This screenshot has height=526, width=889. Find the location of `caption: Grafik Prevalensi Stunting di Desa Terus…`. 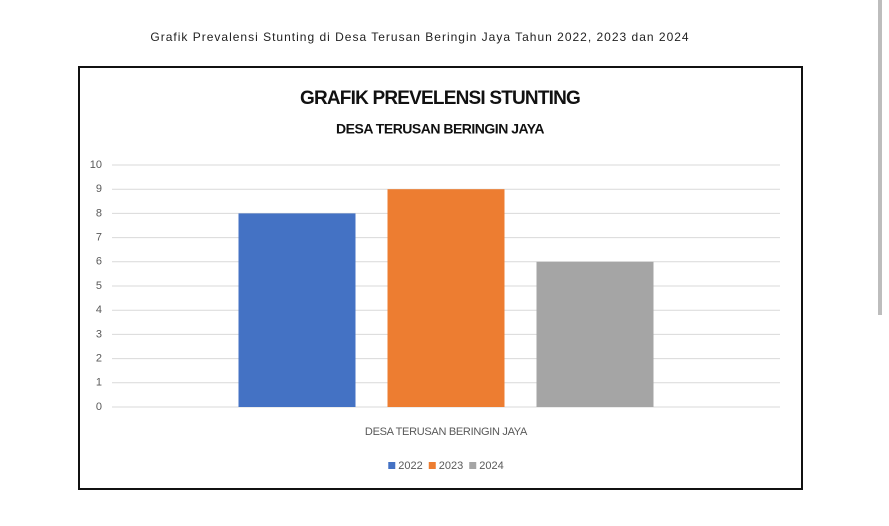

caption: Grafik Prevalensi Stunting di Desa Terus… is located at coordinates (419, 37).